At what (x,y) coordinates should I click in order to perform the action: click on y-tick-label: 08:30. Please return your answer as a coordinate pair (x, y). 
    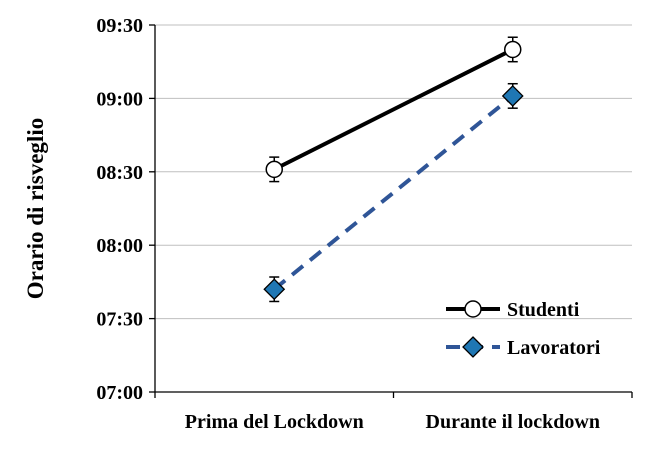
    Looking at the image, I should click on (119, 173).